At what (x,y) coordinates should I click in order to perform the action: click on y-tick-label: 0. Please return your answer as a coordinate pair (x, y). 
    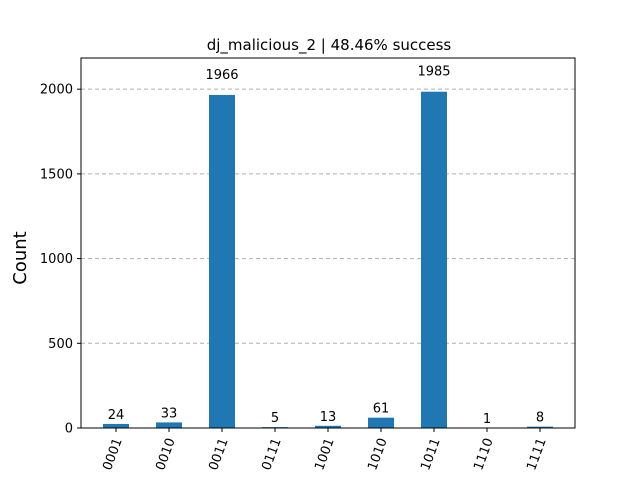
    Looking at the image, I should click on (69, 429).